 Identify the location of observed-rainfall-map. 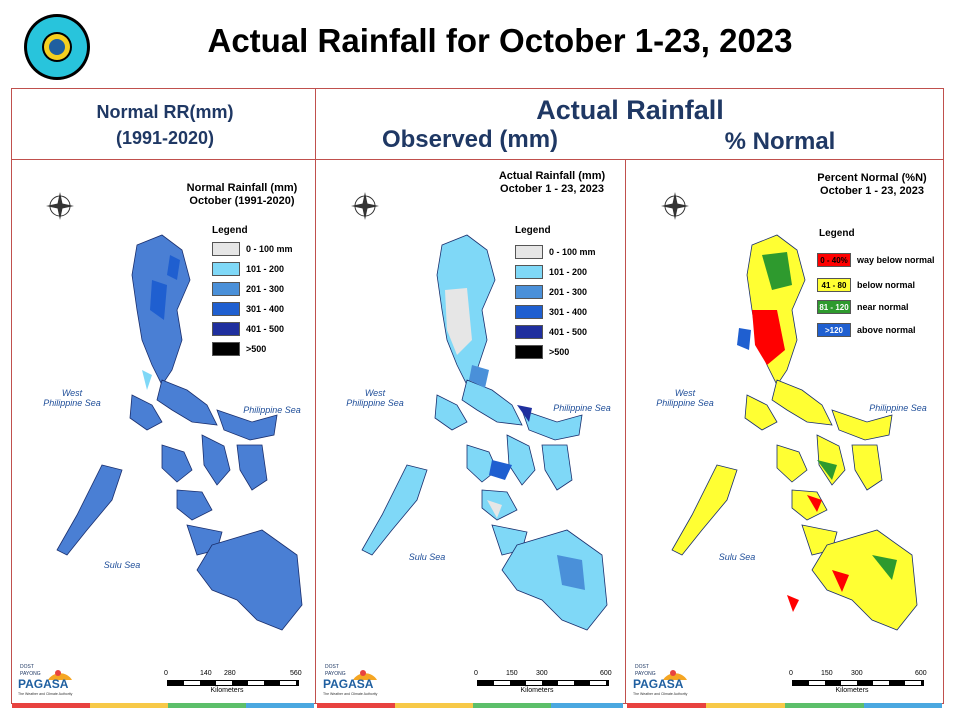
(484, 432).